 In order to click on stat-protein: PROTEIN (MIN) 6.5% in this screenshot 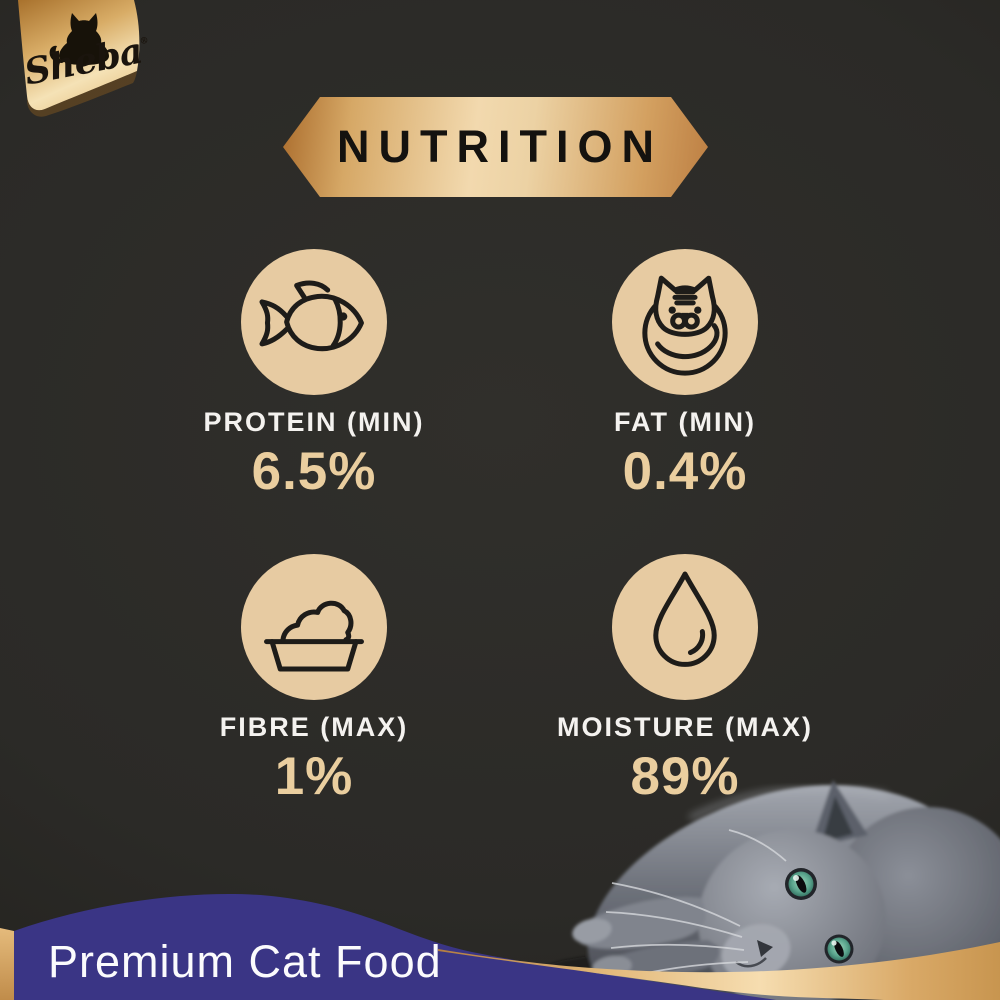, I will do `click(314, 375)`.